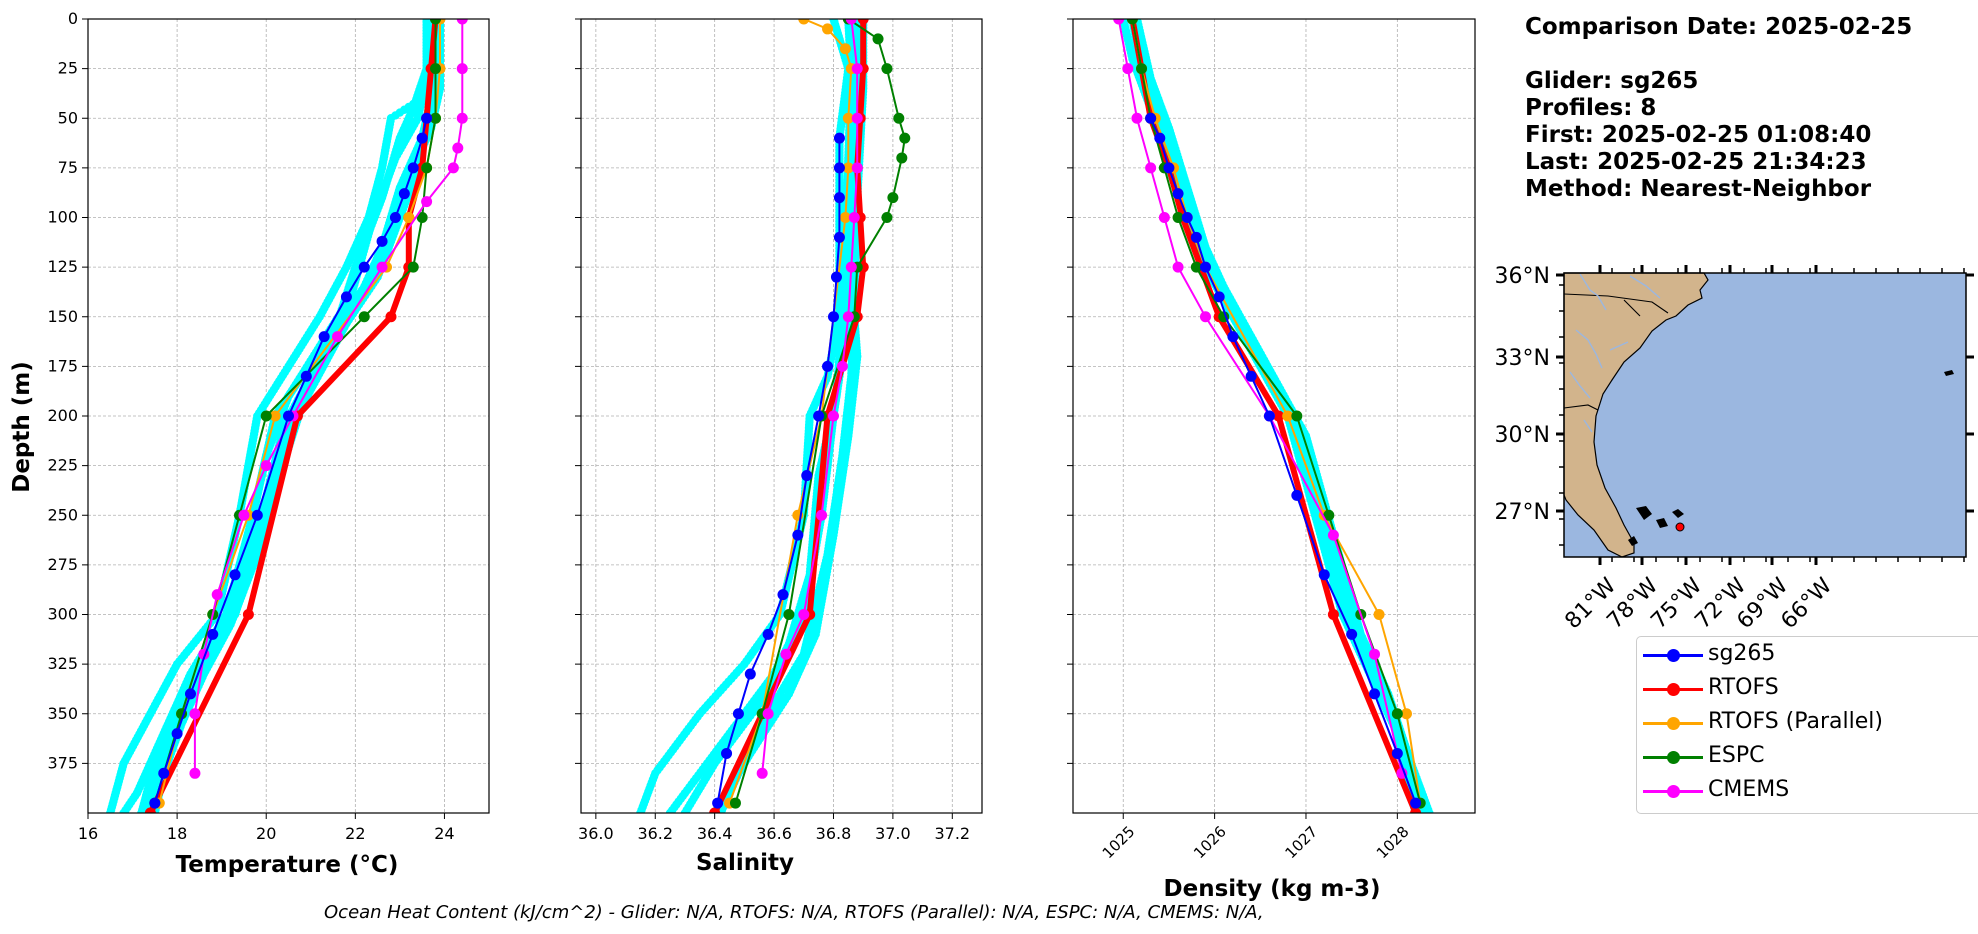 The width and height of the screenshot is (1978, 934). Describe the element at coordinates (62, 614) in the screenshot. I see `y-tick-label: 300` at that location.